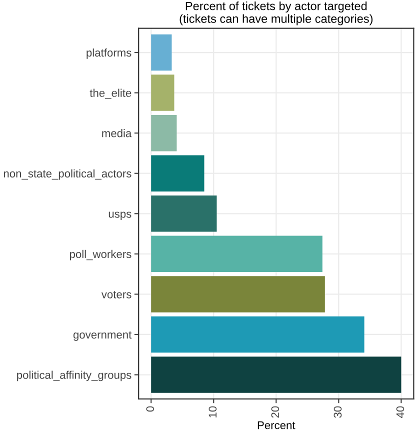 The width and height of the screenshot is (420, 436). Describe the element at coordinates (111, 94) in the screenshot. I see `y-tick-label: the_elite` at that location.